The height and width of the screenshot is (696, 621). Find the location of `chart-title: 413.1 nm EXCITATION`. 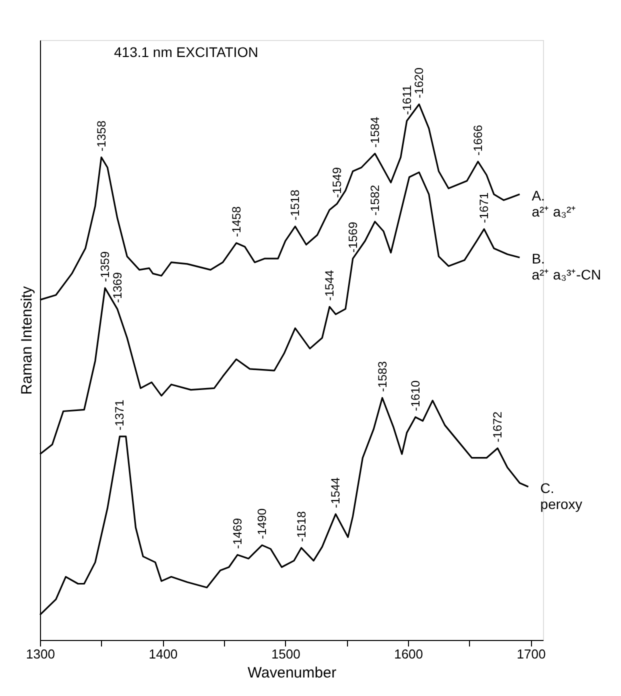

chart-title: 413.1 nm EXCITATION is located at coordinates (186, 52).